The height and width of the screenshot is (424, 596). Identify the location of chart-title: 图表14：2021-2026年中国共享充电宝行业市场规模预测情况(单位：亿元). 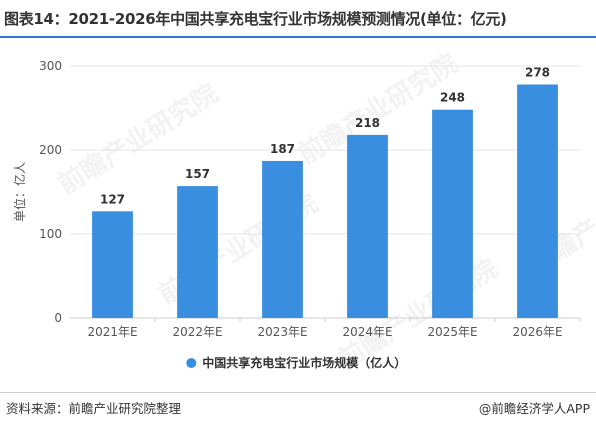
(255, 19).